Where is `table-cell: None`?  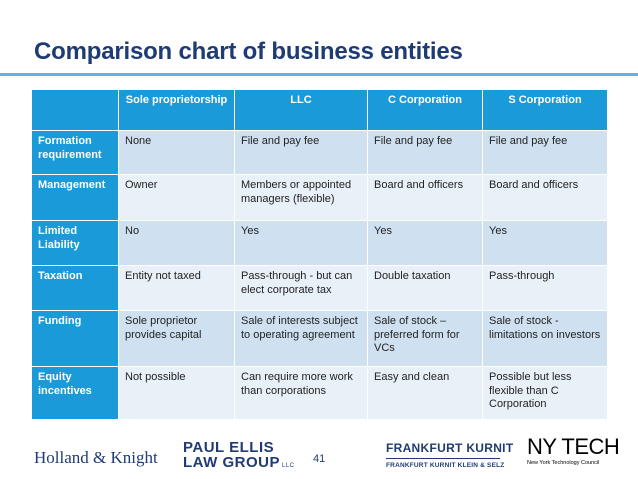 table-cell: None is located at coordinates (176, 152).